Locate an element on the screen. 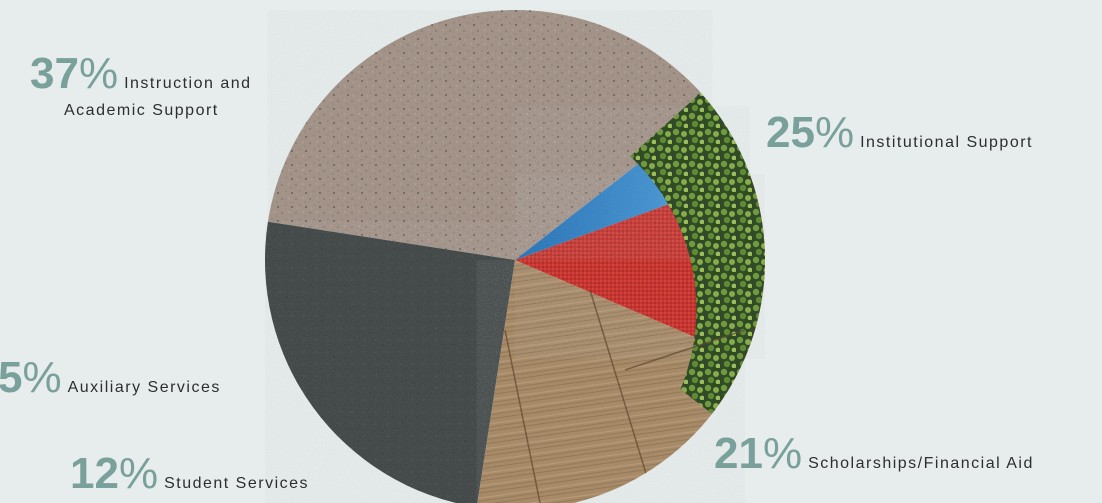  category-student-services: Student Services is located at coordinates (237, 483).